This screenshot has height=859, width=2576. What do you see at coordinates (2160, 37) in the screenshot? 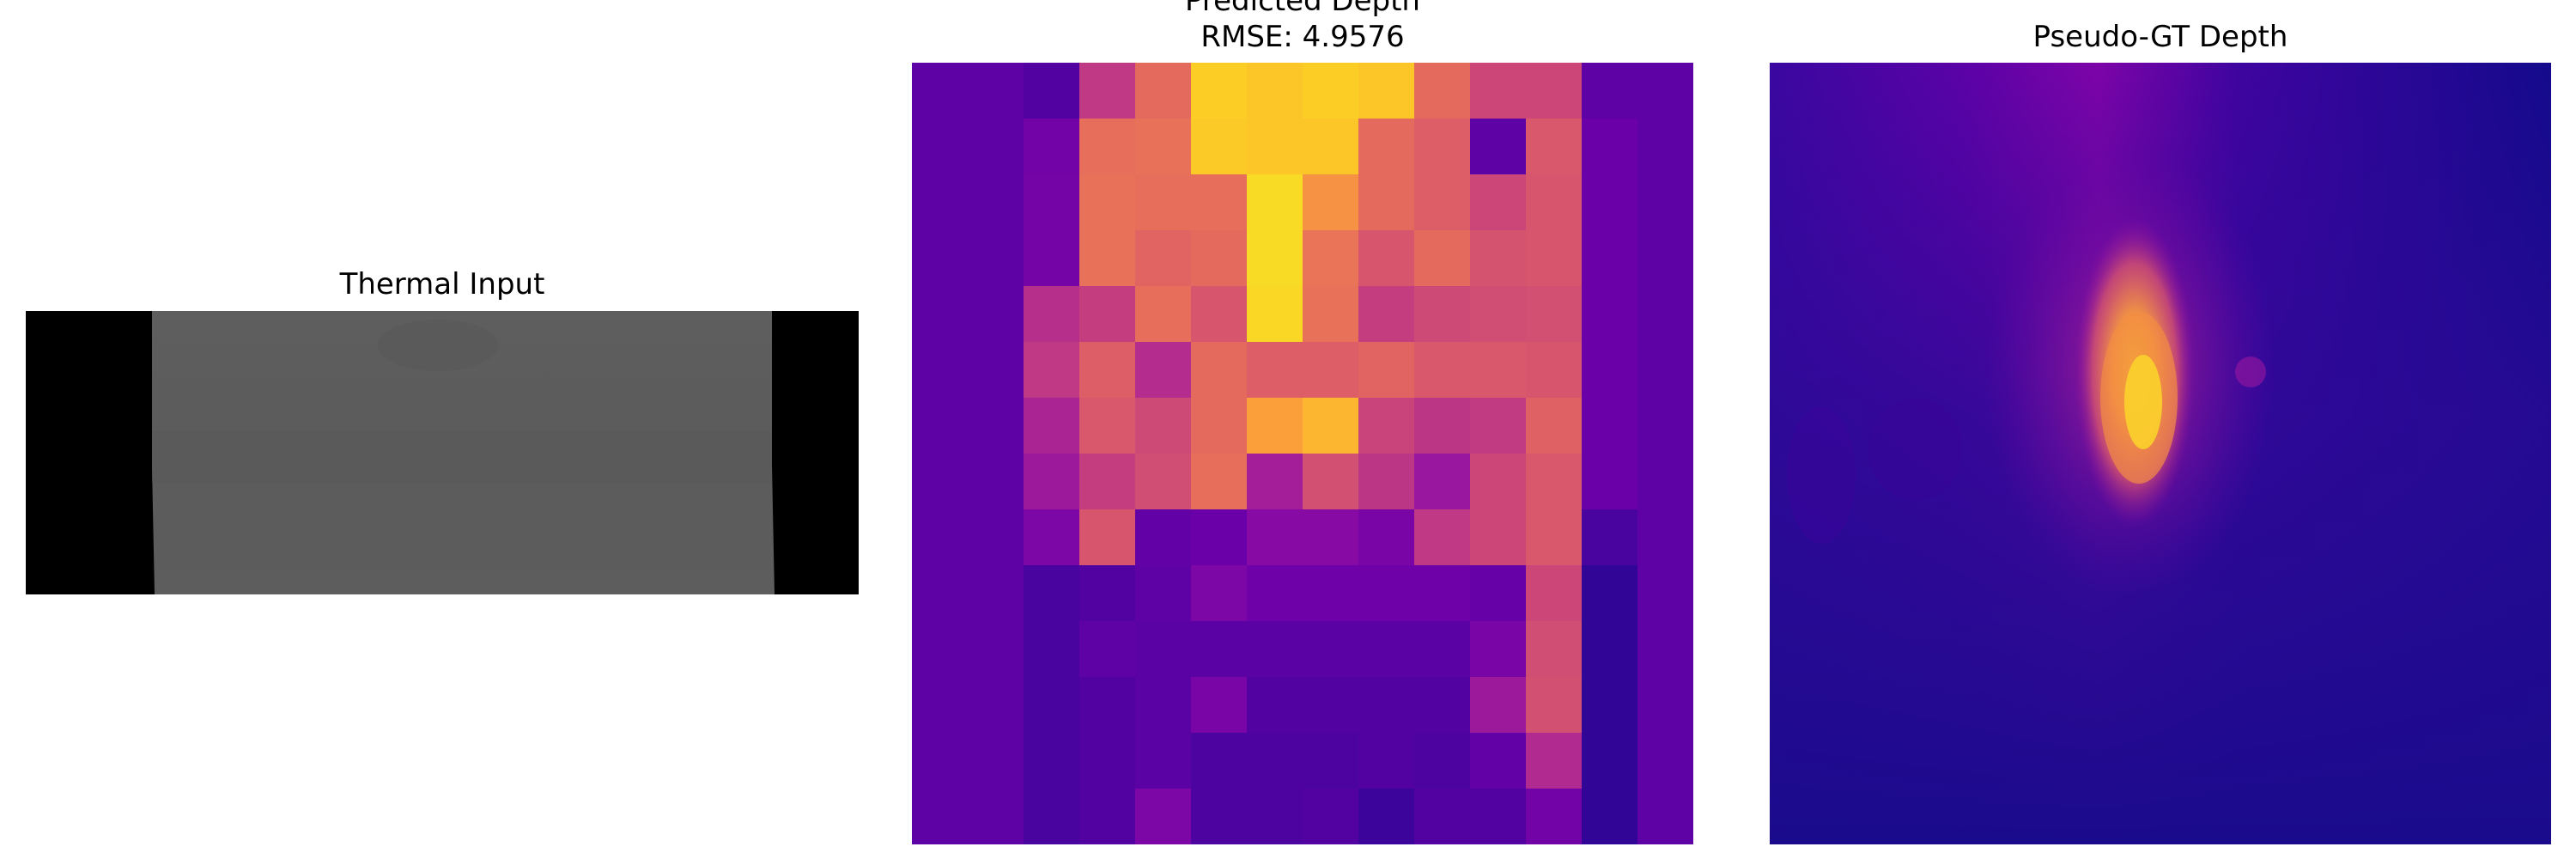
I see `pseudo-gt-depth-title: Pseudo-GT Depth` at bounding box center [2160, 37].